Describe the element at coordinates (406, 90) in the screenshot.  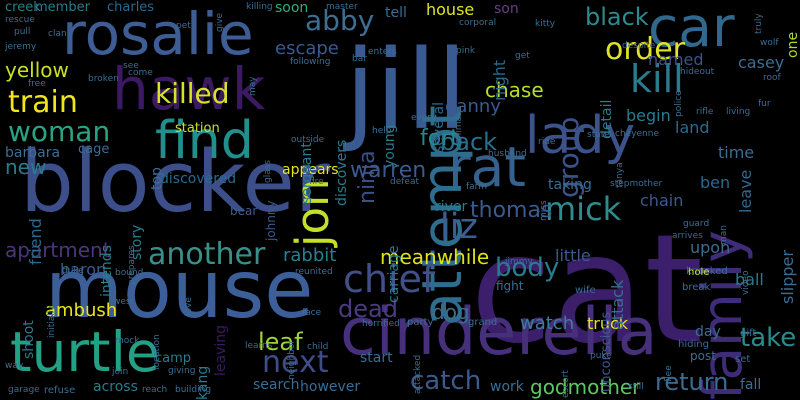
I see `word-jill: jill` at that location.